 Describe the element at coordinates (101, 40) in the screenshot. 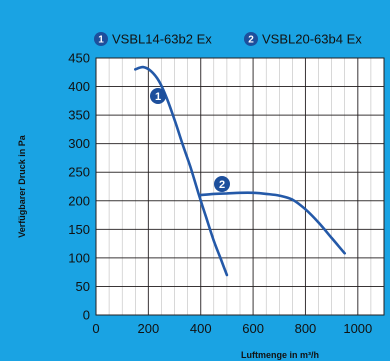

I see `legend-badge-number: 1` at that location.